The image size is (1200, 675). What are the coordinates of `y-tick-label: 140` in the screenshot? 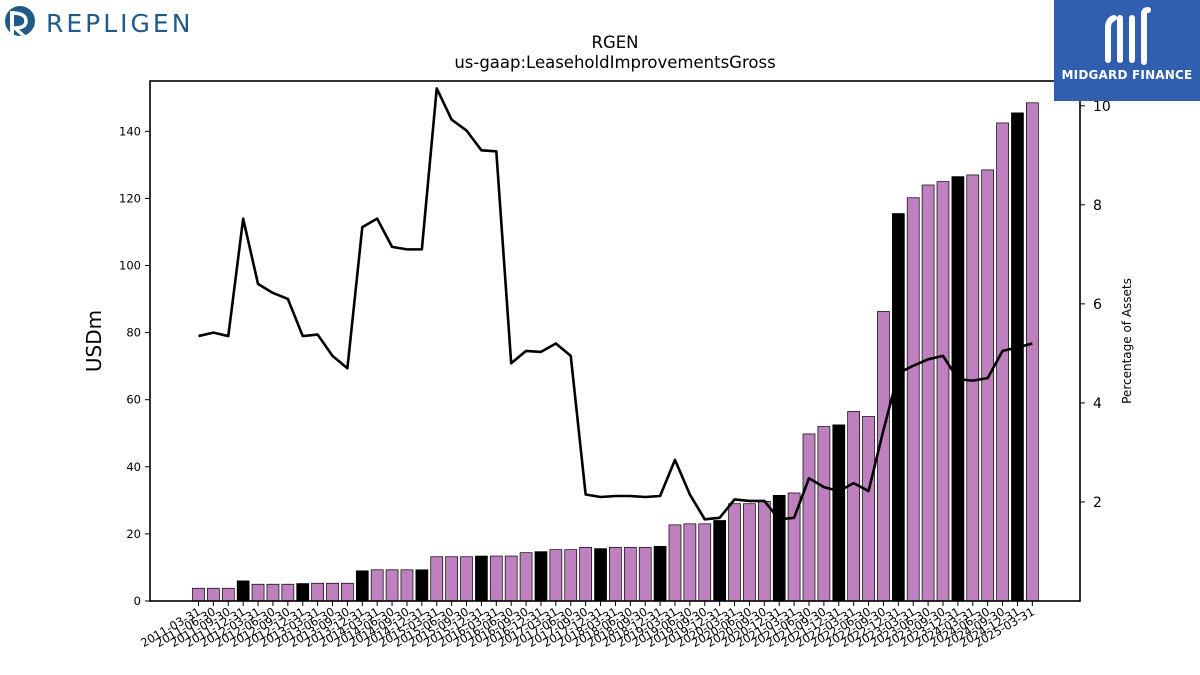 It's located at (130, 131).